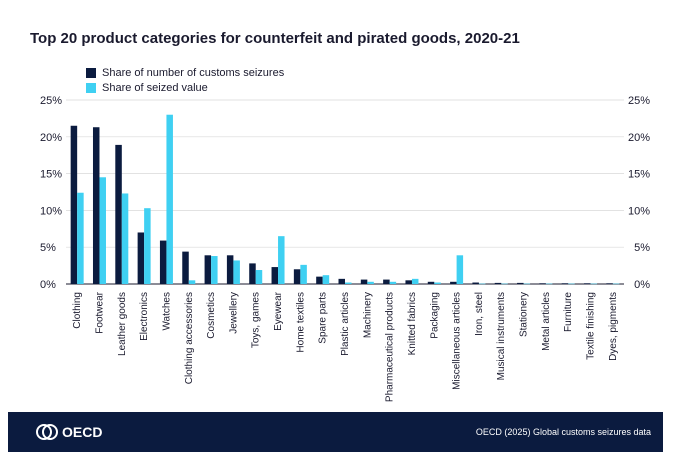 The image size is (696, 464). I want to click on x-tick-label: Leather goods, so click(122, 324).